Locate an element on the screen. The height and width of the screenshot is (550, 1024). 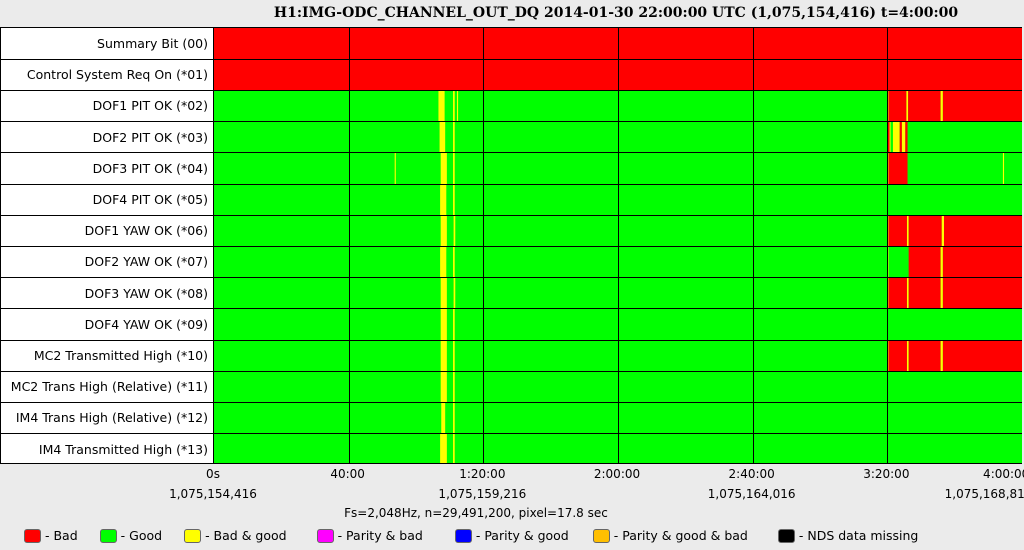
row-label: DOF3 PIT OK (*04) is located at coordinates (150, 168).